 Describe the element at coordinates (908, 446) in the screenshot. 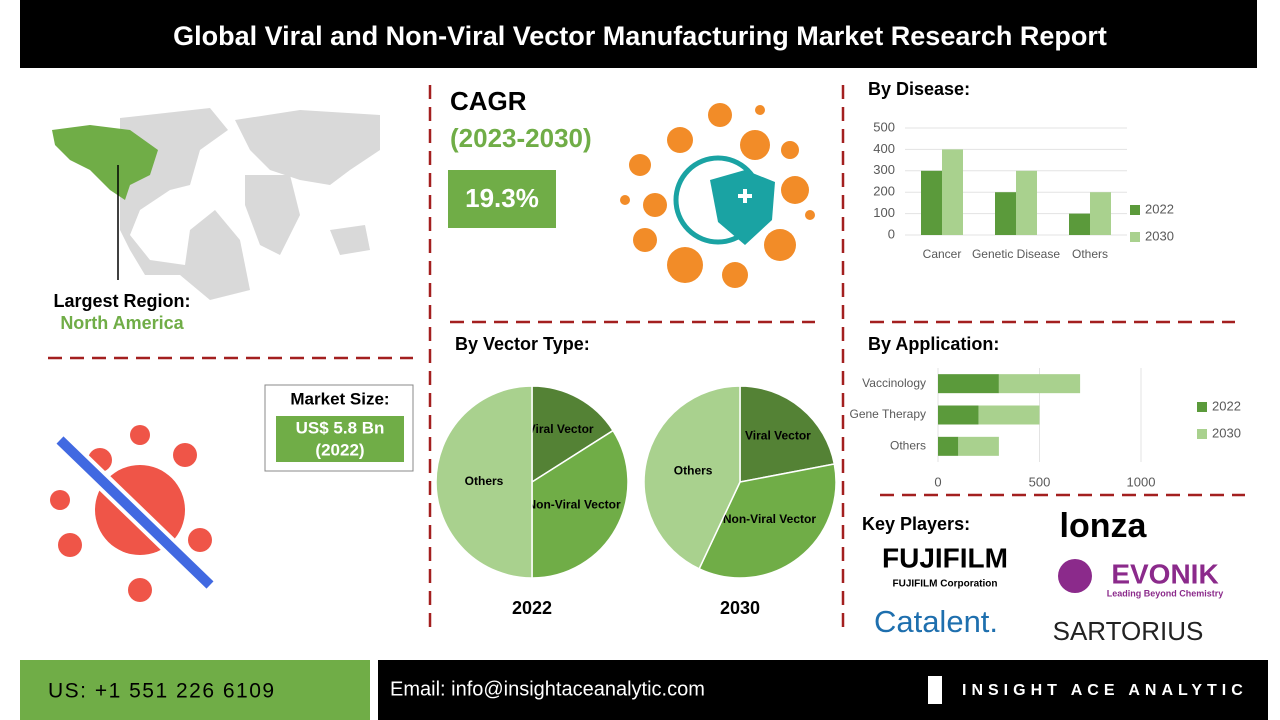

I see `y-tick-label: Others` at that location.